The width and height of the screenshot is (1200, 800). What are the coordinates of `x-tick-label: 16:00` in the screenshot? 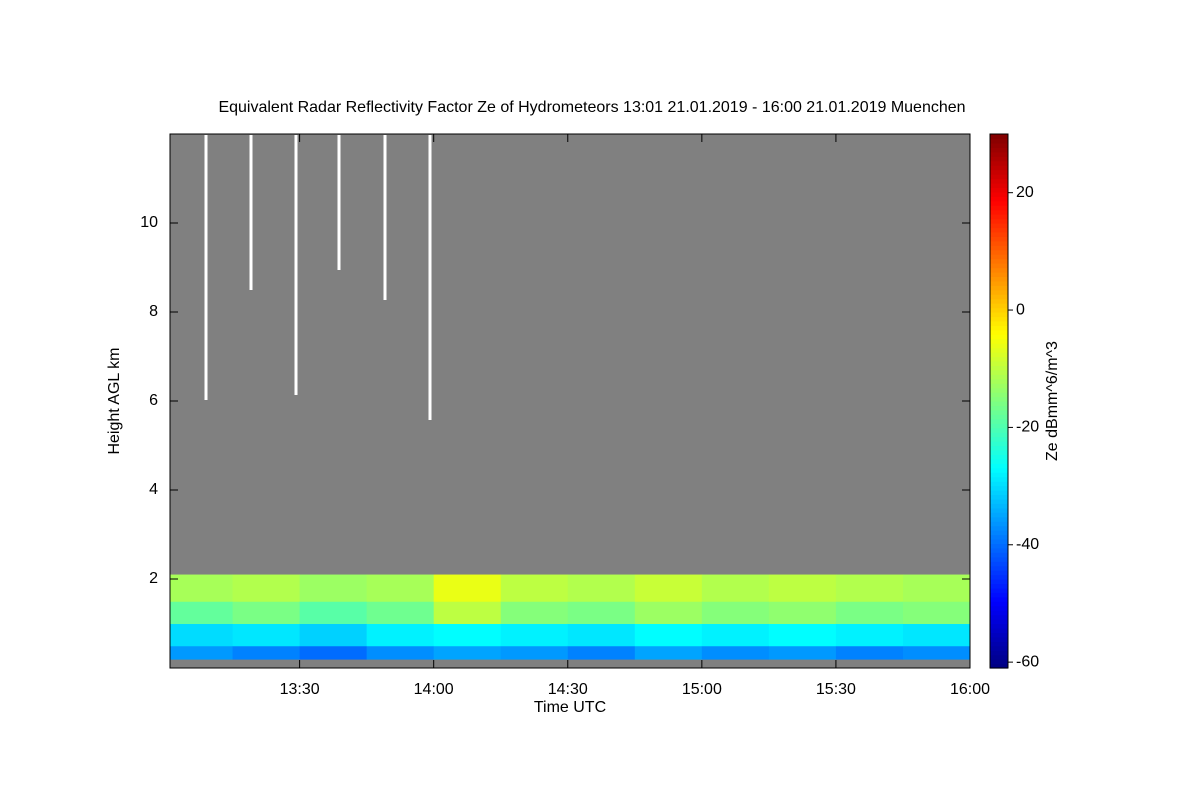 It's located at (970, 689).